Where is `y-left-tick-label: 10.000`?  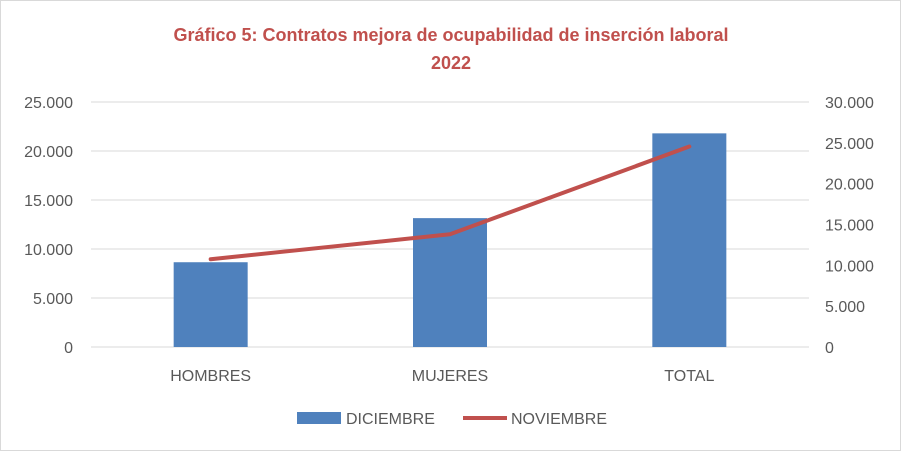 y-left-tick-label: 10.000 is located at coordinates (48, 250).